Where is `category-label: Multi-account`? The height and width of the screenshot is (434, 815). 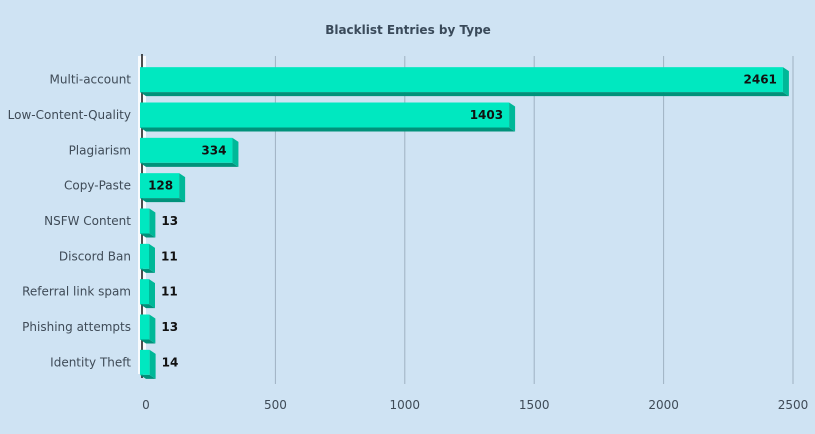 category-label: Multi-account is located at coordinates (91, 80).